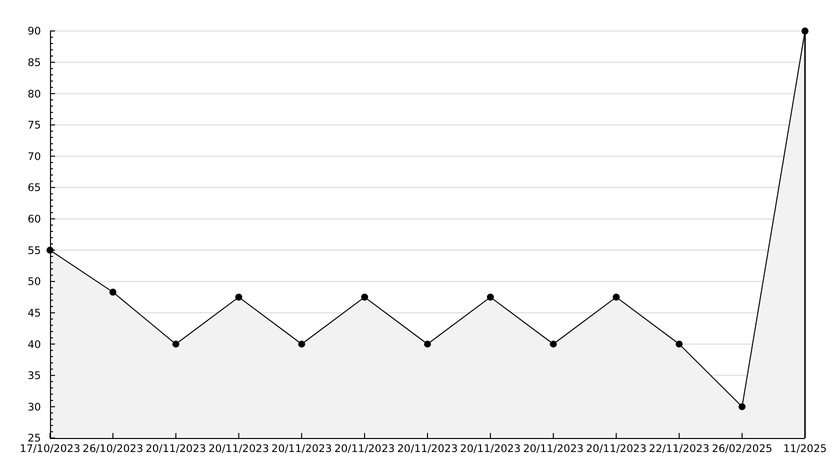 This screenshot has width=834, height=468. I want to click on y-tick-label: 85, so click(34, 62).